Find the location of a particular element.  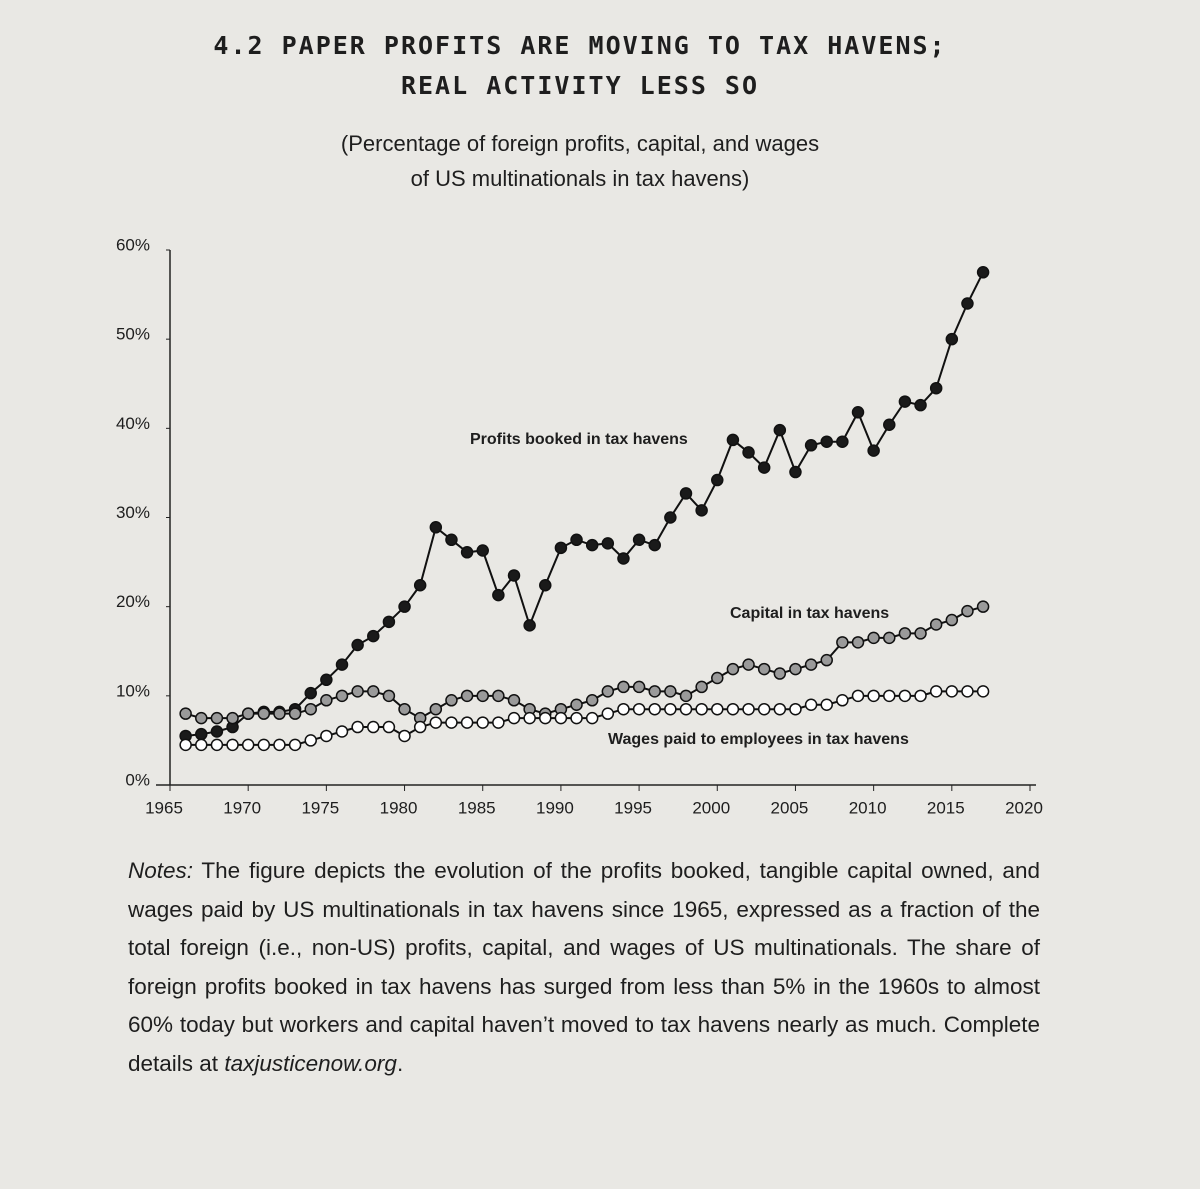

x-tick-label: 1970 is located at coordinates (242, 807).